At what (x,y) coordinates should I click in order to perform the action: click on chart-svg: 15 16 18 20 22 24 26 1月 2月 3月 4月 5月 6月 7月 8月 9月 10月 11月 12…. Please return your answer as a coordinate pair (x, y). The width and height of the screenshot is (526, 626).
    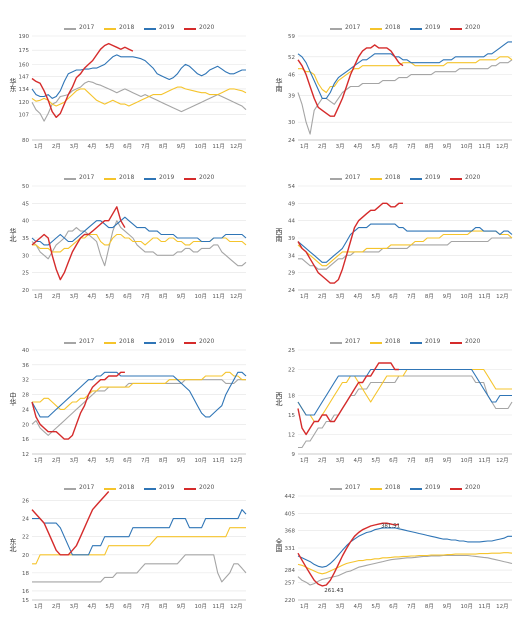
    Looking at the image, I should click on (134, 550).